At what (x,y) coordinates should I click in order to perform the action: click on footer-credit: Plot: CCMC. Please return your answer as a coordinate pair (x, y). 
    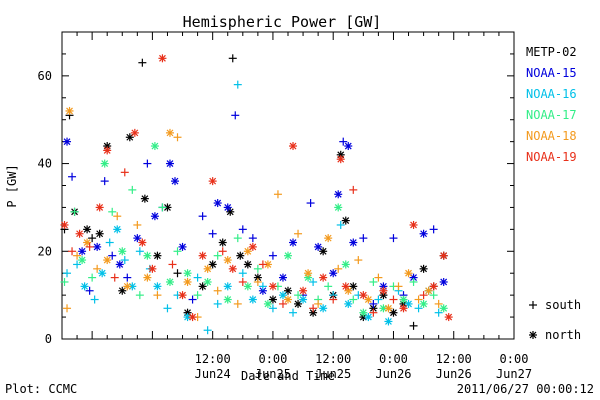
    Looking at the image, I should click on (41, 389).